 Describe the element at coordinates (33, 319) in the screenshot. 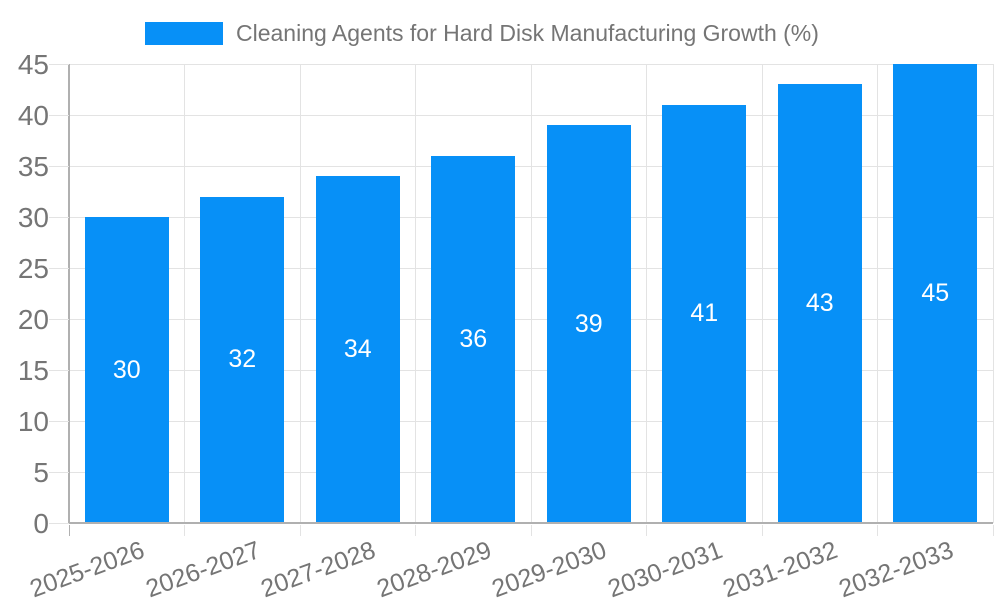

I see `y-tick-label: 20` at that location.